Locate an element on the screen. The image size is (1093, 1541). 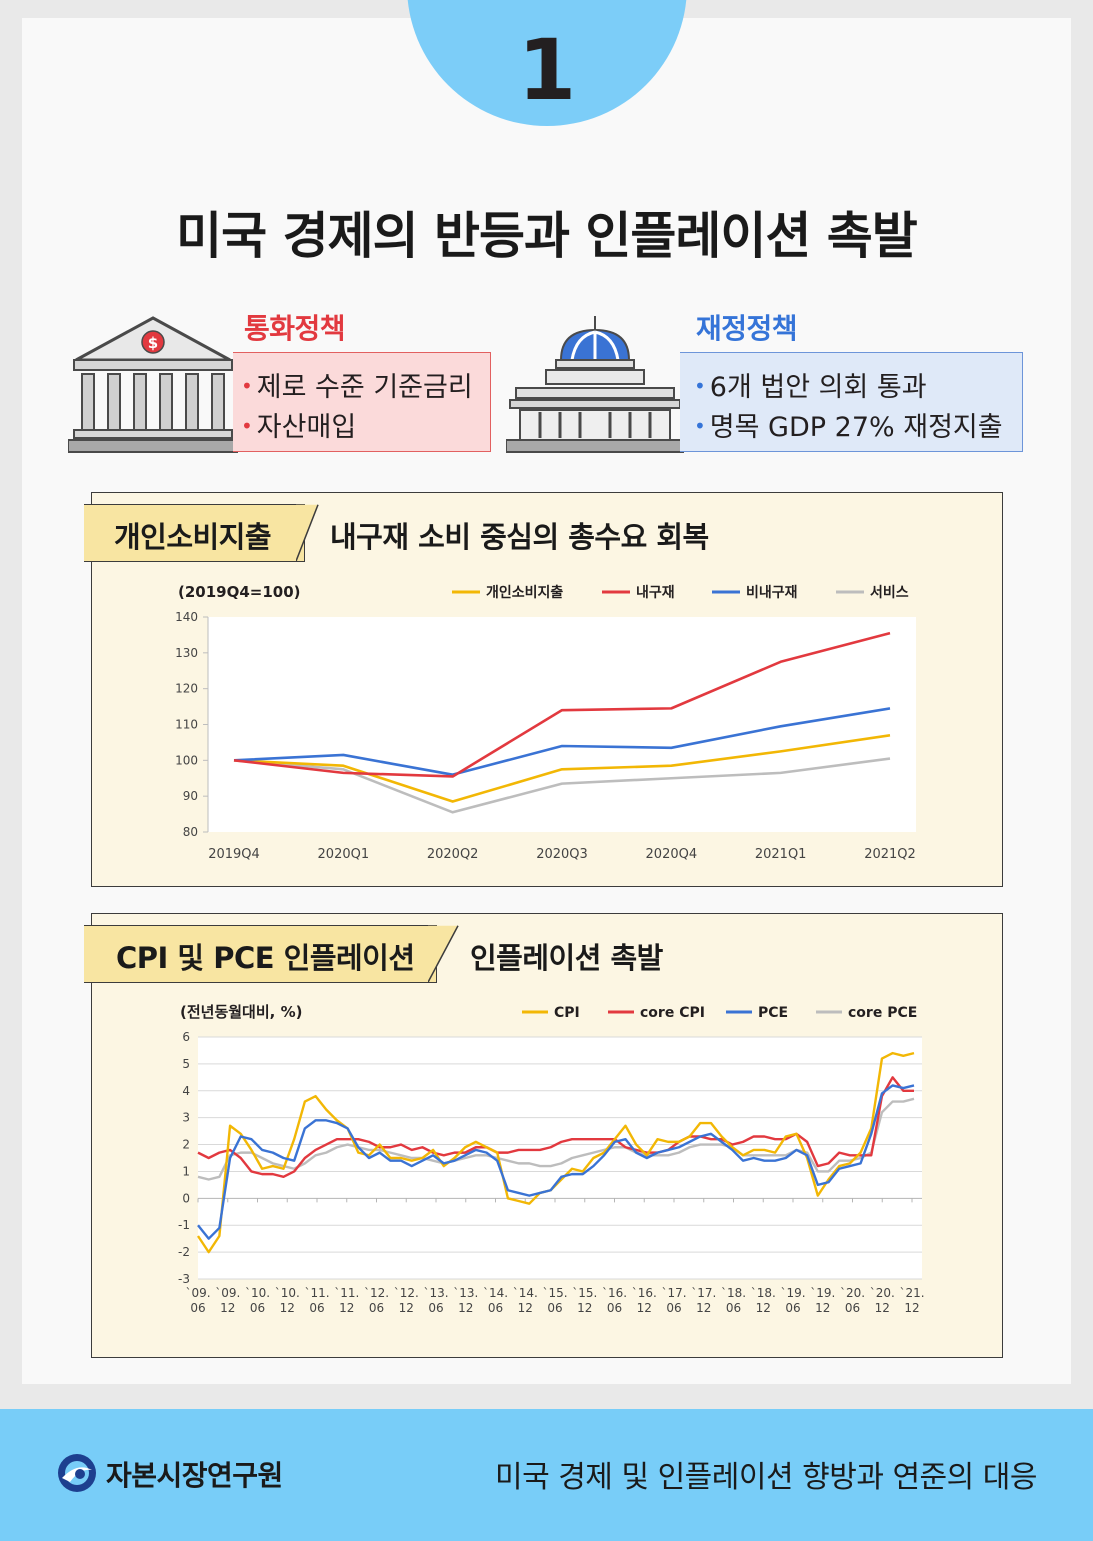
monetary-policy-title: 통화정책 is located at coordinates (295, 328).